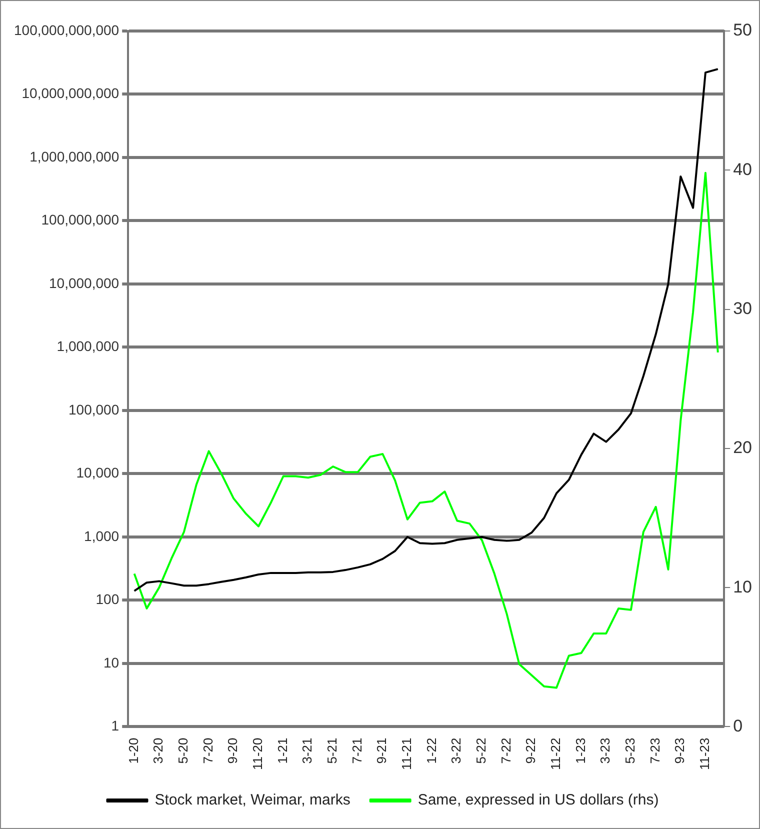 The width and height of the screenshot is (760, 829). Describe the element at coordinates (556, 754) in the screenshot. I see `x-tick-label: 11-22` at that location.